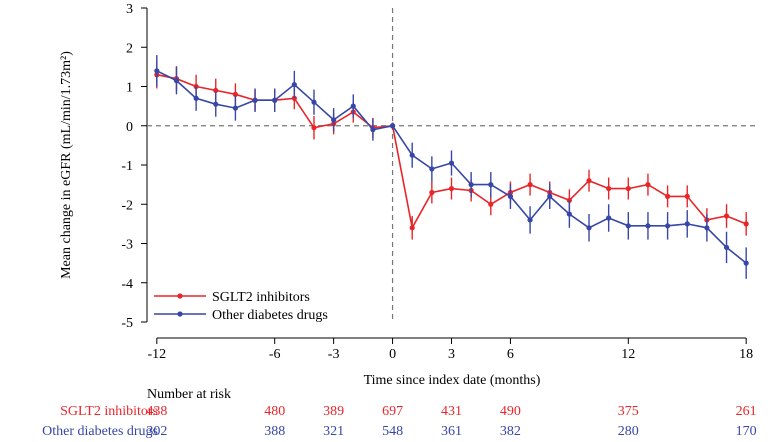 The width and height of the screenshot is (768, 442). Describe the element at coordinates (156, 354) in the screenshot. I see `x-tick-label: -12` at that location.